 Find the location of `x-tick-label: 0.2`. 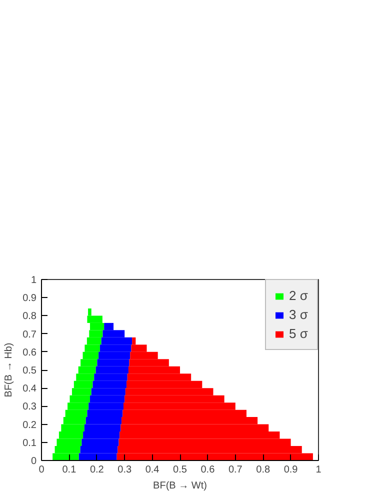

x-tick-label: 0.2 is located at coordinates (97, 470).